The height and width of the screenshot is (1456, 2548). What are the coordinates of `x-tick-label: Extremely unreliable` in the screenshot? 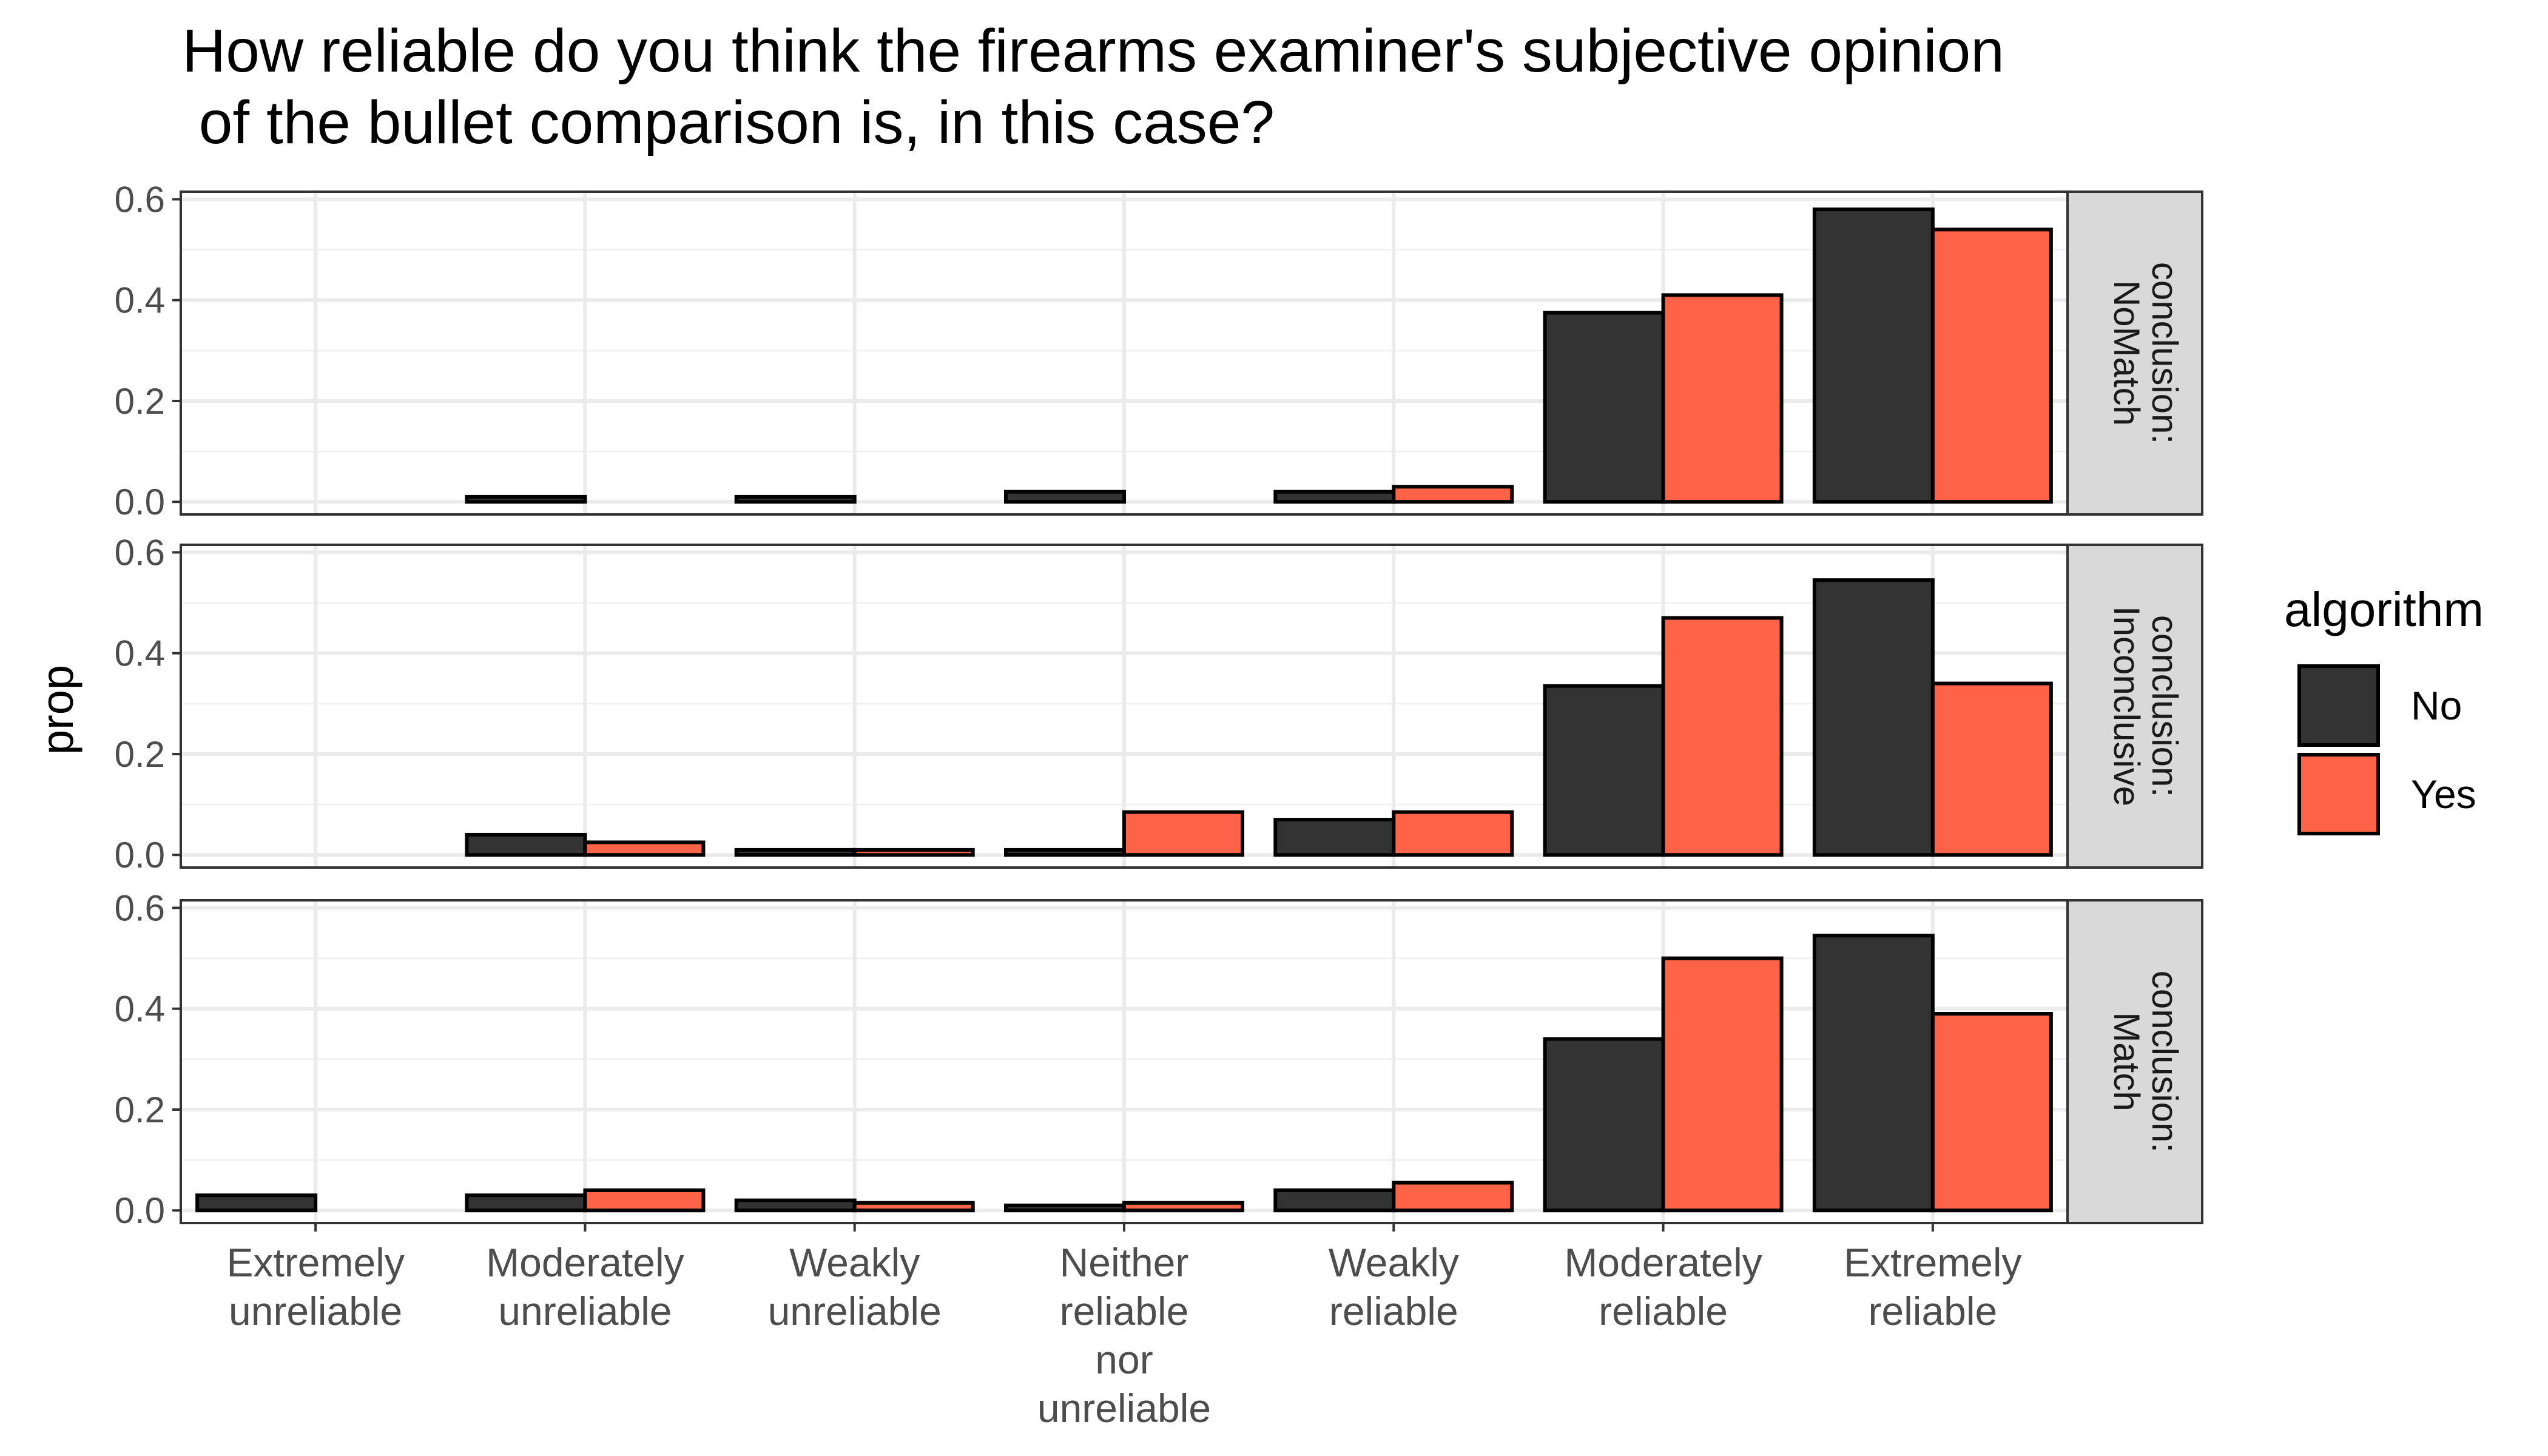 It's located at (315, 1286).